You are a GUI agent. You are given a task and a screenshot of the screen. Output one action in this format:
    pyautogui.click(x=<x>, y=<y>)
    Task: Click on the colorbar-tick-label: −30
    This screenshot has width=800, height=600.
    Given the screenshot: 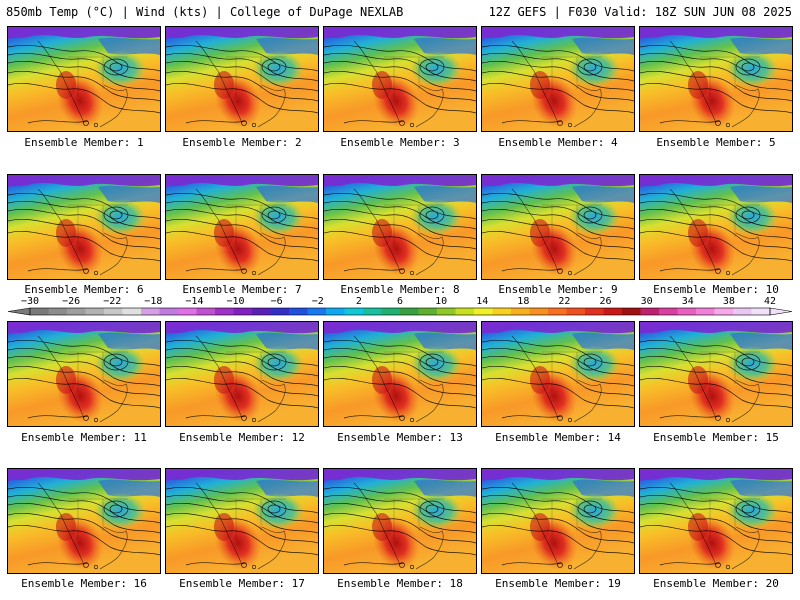 What is the action you would take?
    pyautogui.click(x=30, y=301)
    